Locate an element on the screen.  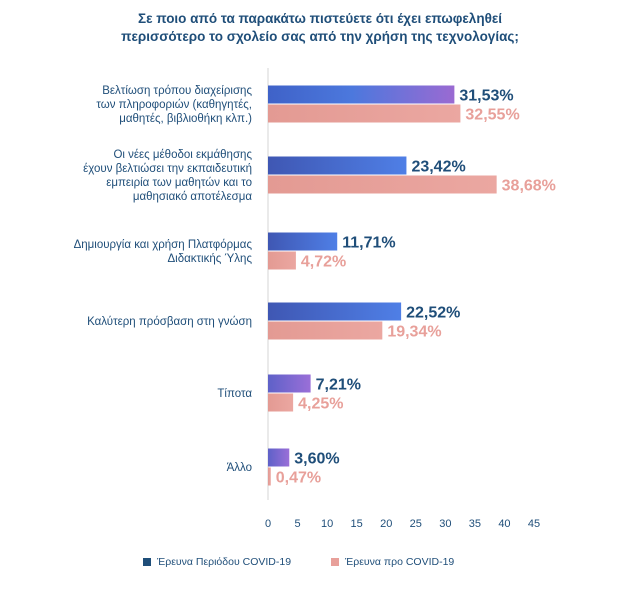
legend-item-pre-covid: Έρευνα προ COVID-19 is located at coordinates (392, 562).